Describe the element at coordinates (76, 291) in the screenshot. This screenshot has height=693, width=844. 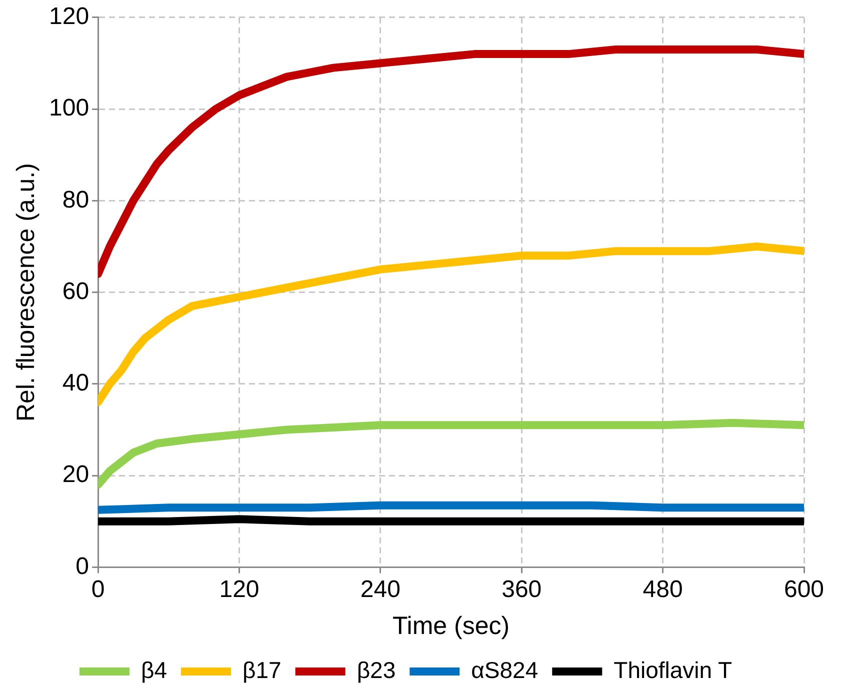
I see `y-tick-label: 60` at that location.